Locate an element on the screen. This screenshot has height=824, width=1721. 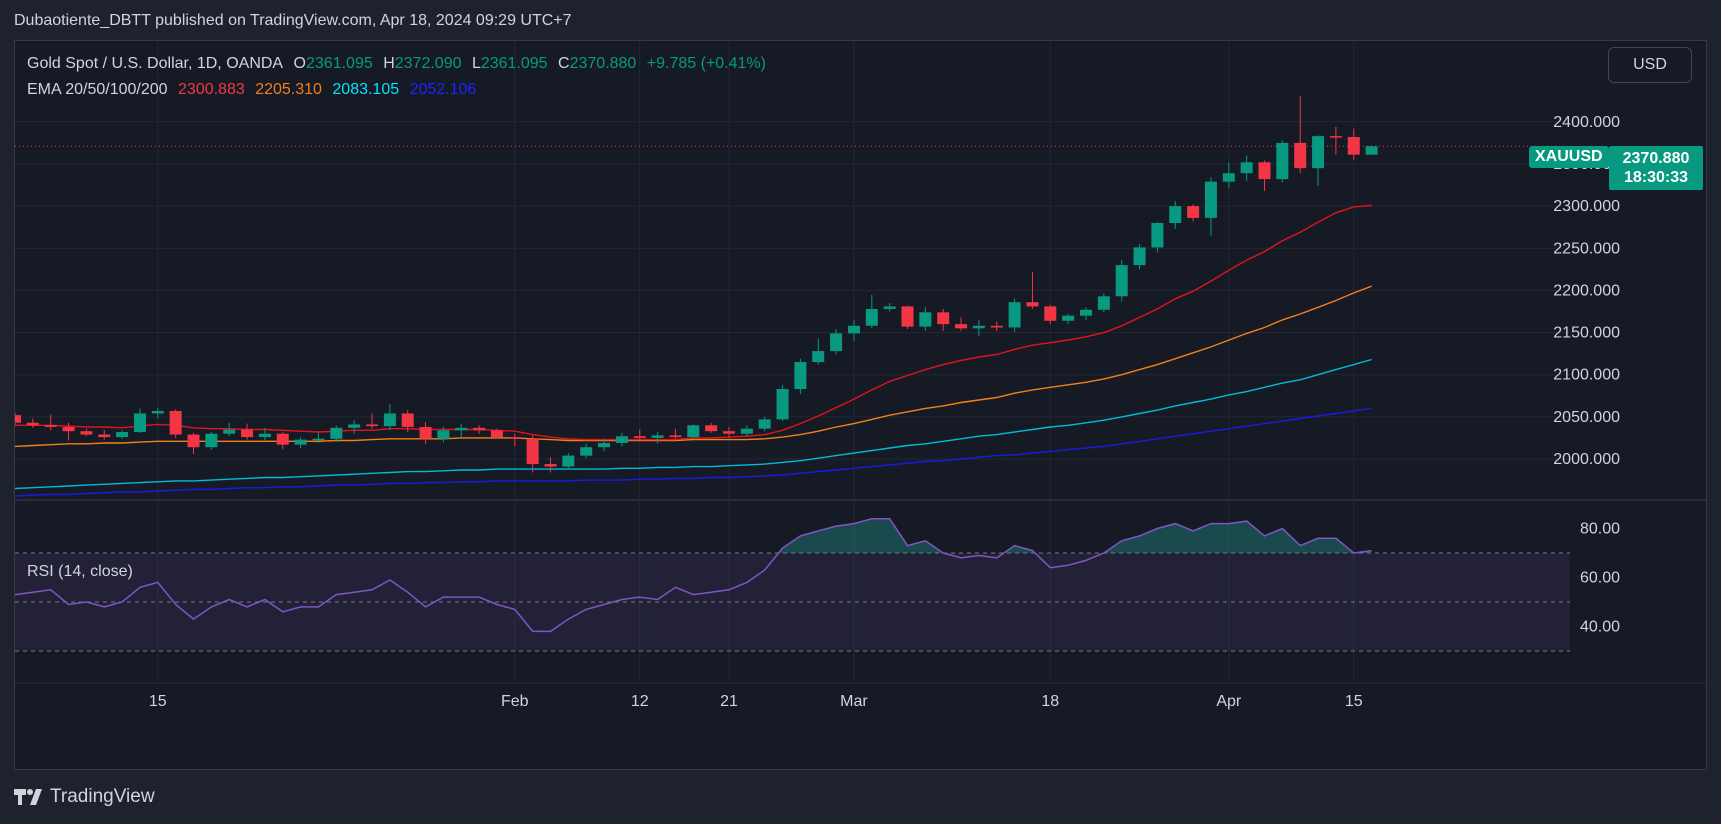
last-price-tag: 2370.880 18:30:33 is located at coordinates (1656, 168).